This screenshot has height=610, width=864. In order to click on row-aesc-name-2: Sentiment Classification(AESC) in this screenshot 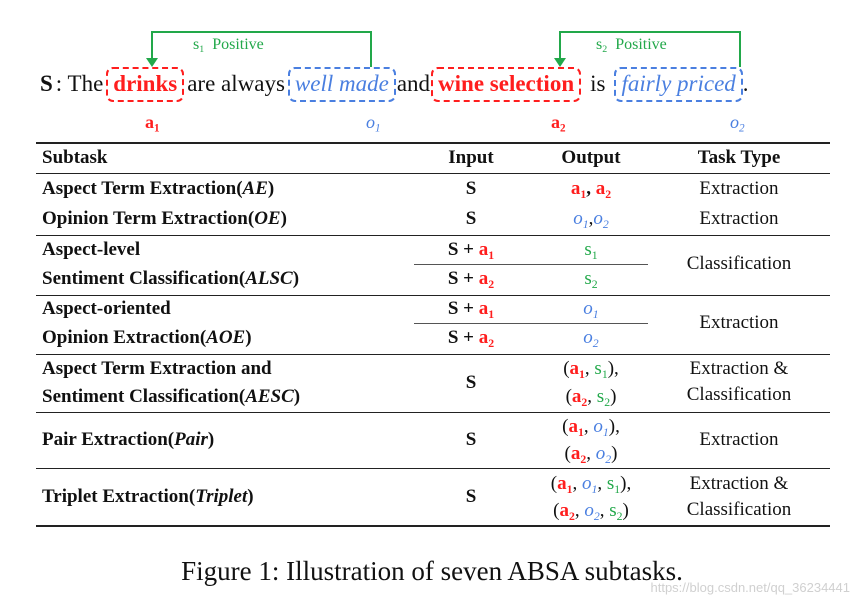, I will do `click(171, 396)`.